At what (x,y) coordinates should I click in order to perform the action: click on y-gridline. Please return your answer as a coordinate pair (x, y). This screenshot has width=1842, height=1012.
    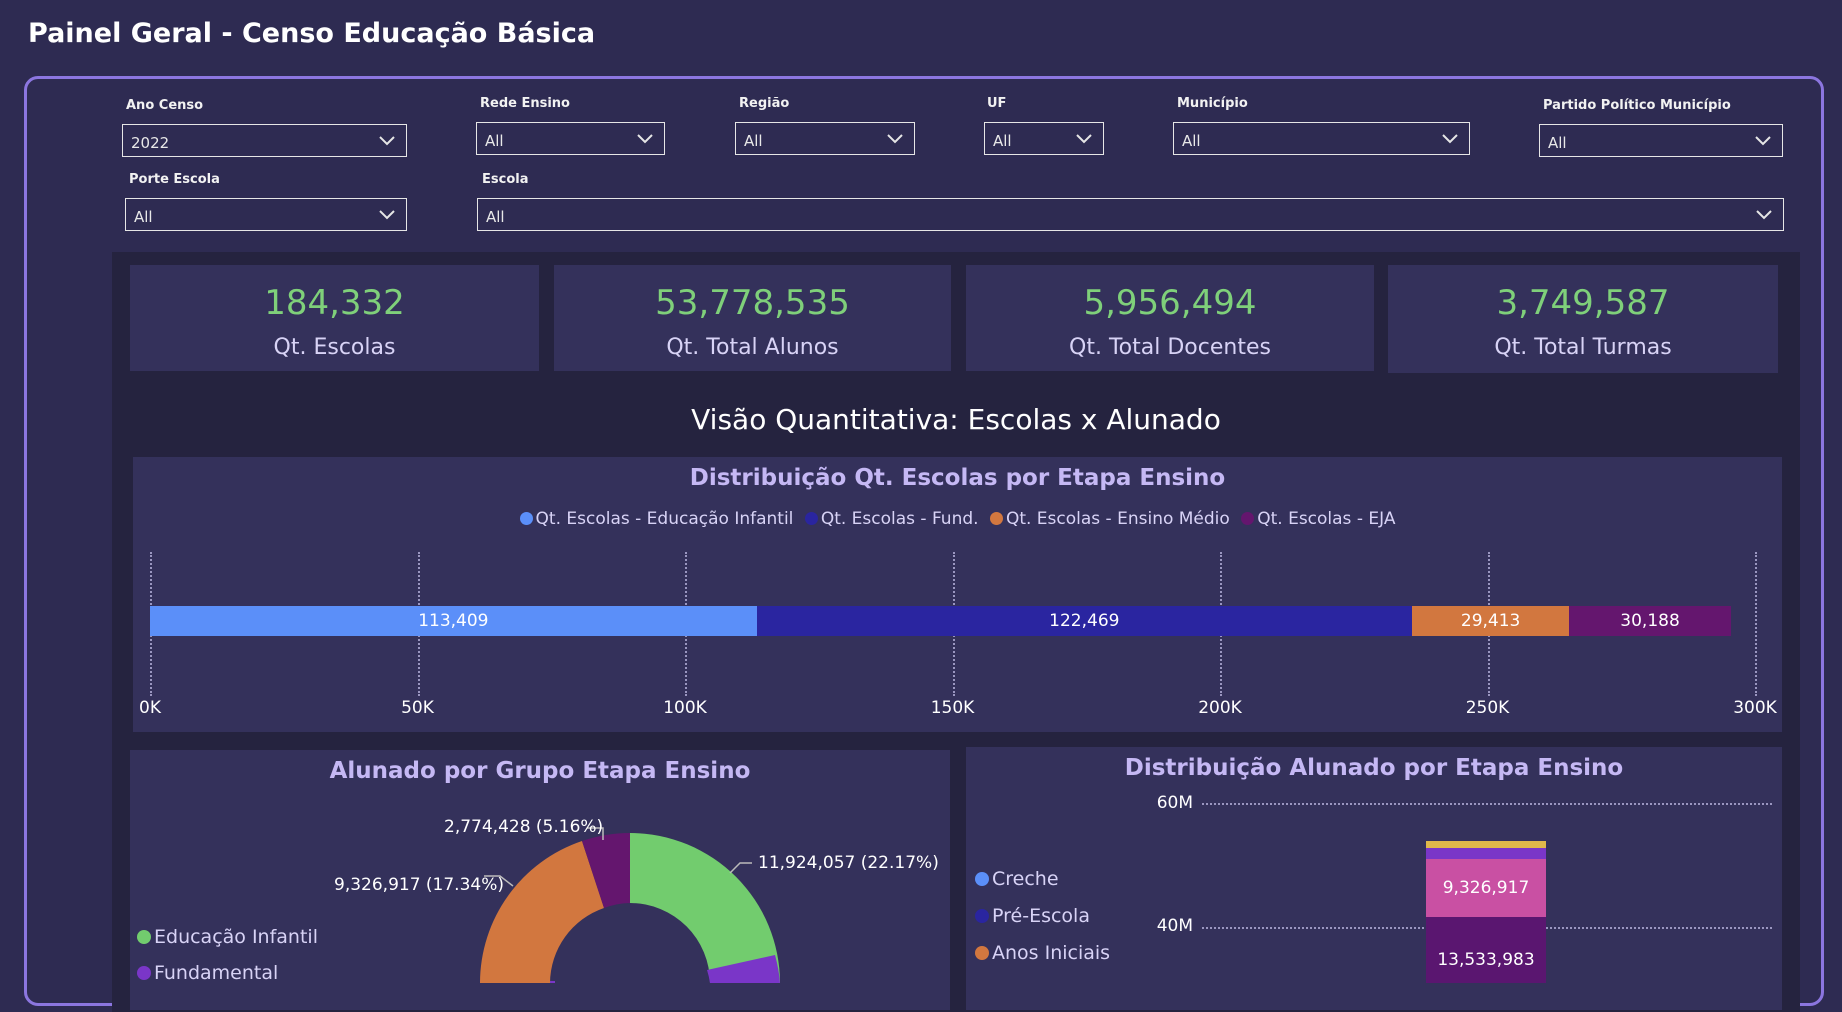
    Looking at the image, I should click on (1487, 804).